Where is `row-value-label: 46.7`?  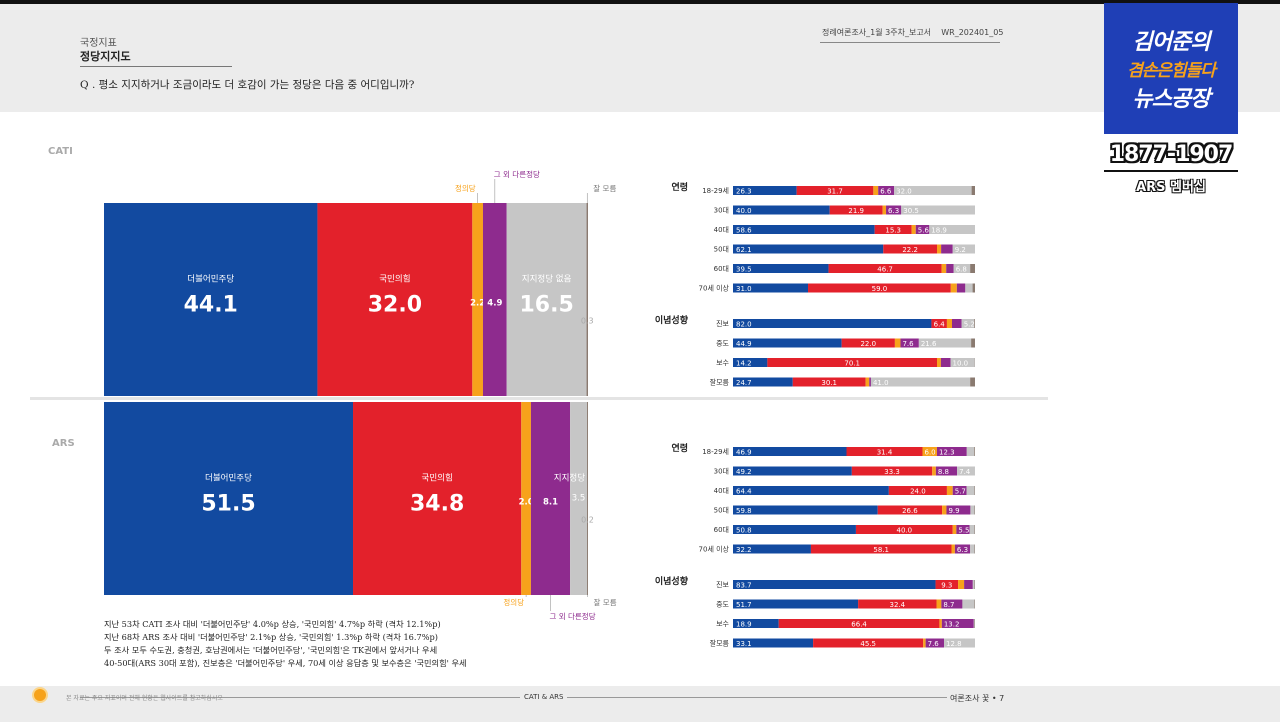 row-value-label: 46.7 is located at coordinates (885, 270).